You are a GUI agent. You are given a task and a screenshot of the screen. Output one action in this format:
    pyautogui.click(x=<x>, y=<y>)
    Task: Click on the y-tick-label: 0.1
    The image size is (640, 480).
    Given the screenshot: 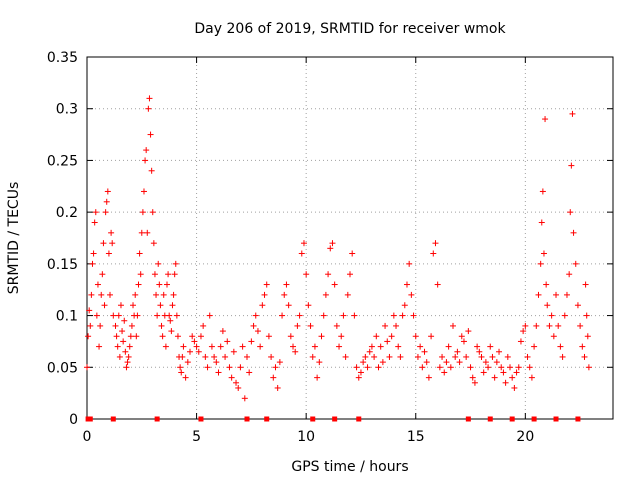 What is the action you would take?
    pyautogui.click(x=67, y=317)
    